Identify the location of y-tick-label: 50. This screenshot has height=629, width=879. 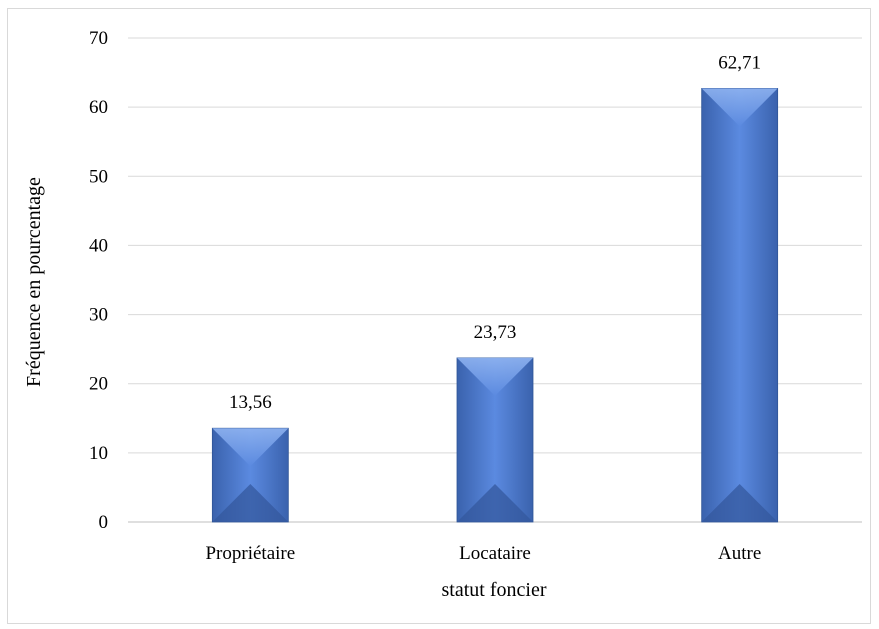
(98, 176).